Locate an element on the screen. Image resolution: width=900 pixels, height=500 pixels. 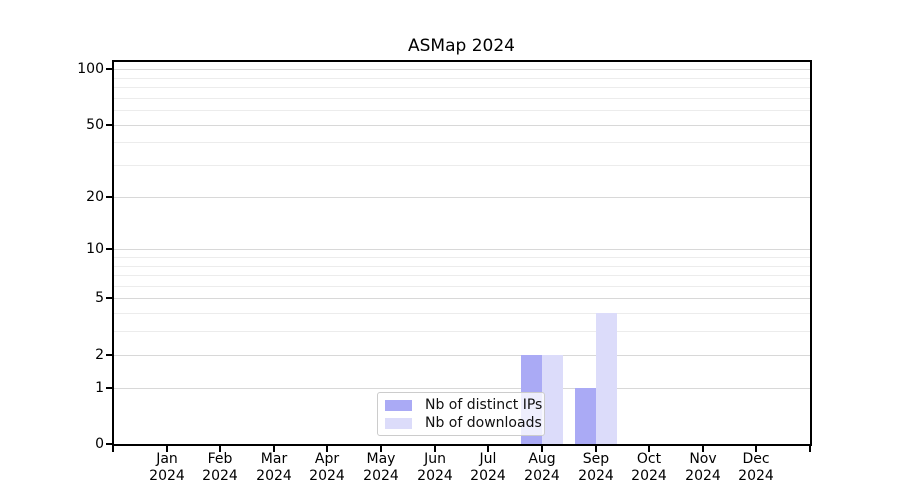
legend: Nb of distinct IPs Nb of downloads is located at coordinates (461, 414).